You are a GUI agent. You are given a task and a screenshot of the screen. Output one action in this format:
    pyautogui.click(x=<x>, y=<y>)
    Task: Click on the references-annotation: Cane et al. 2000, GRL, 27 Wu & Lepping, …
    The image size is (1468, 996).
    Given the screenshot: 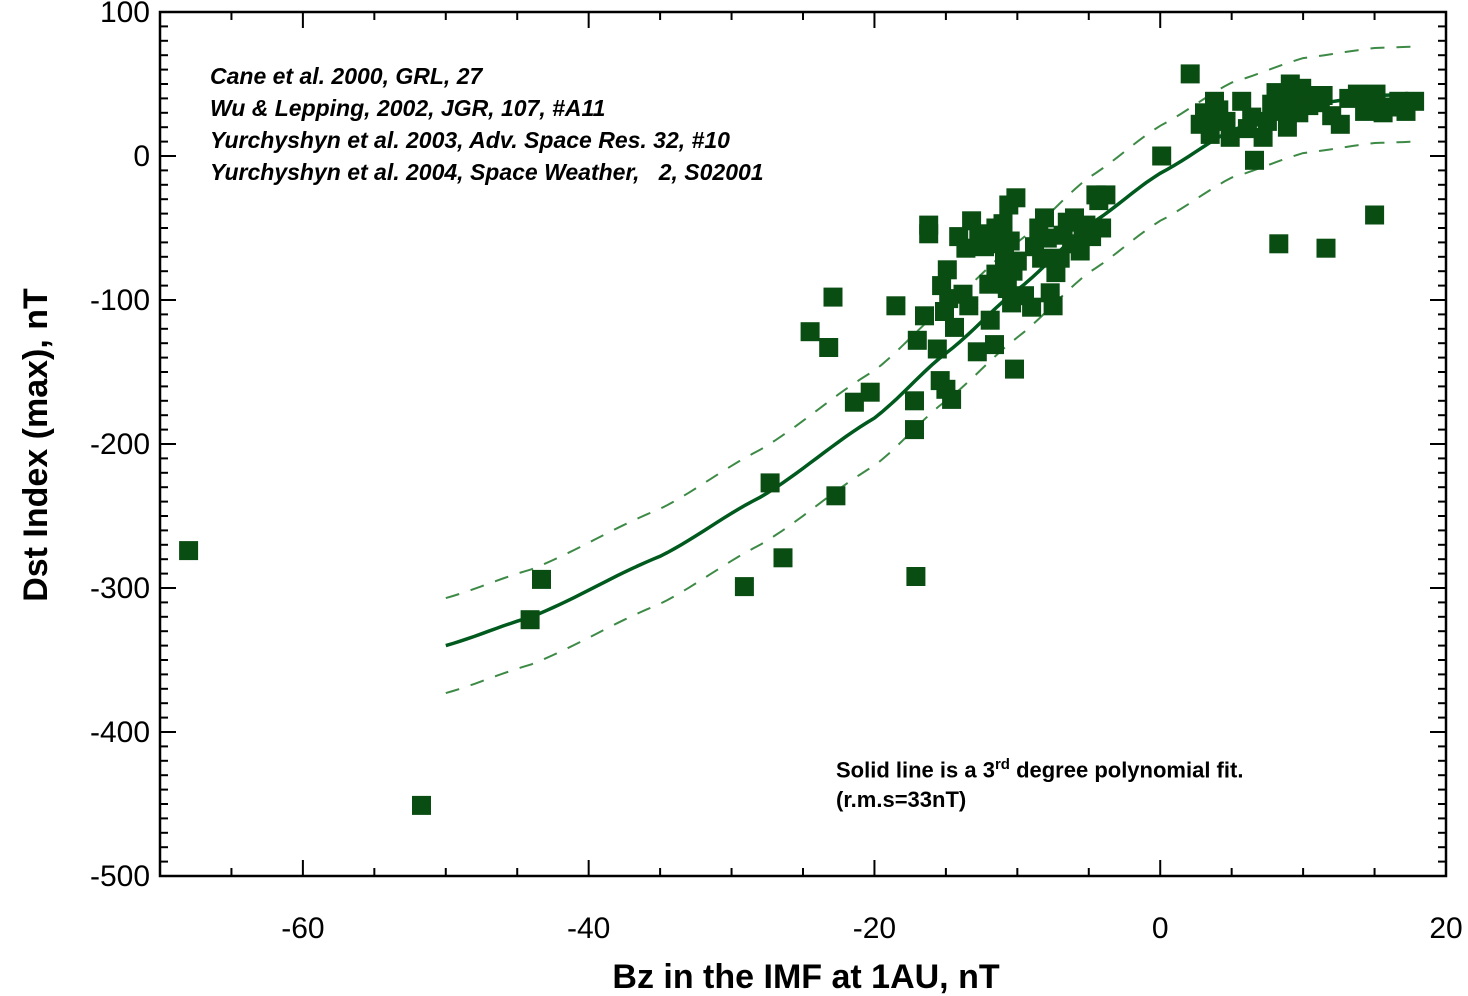 What is the action you would take?
    pyautogui.click(x=487, y=124)
    